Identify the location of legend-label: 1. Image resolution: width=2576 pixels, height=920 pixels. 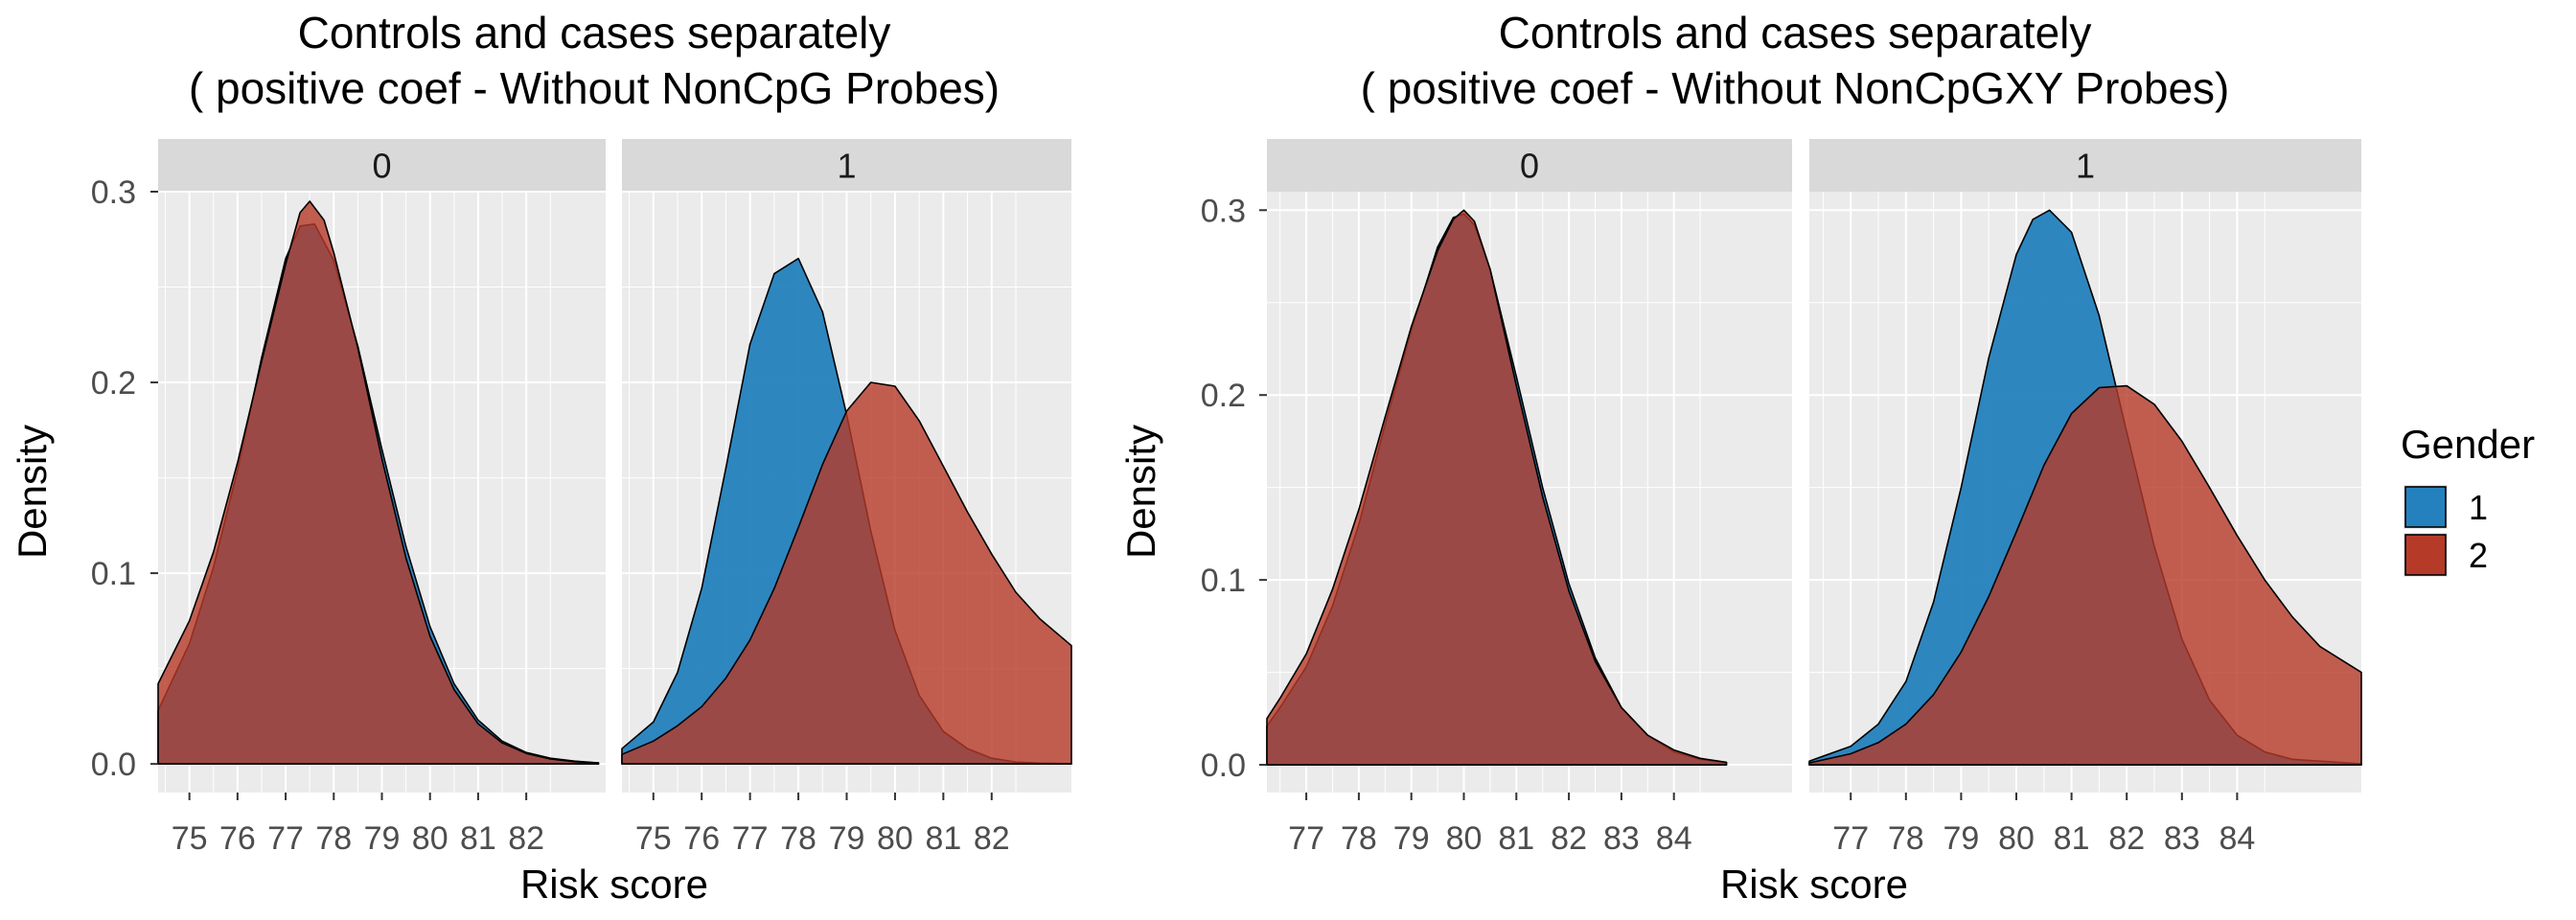
(2478, 508).